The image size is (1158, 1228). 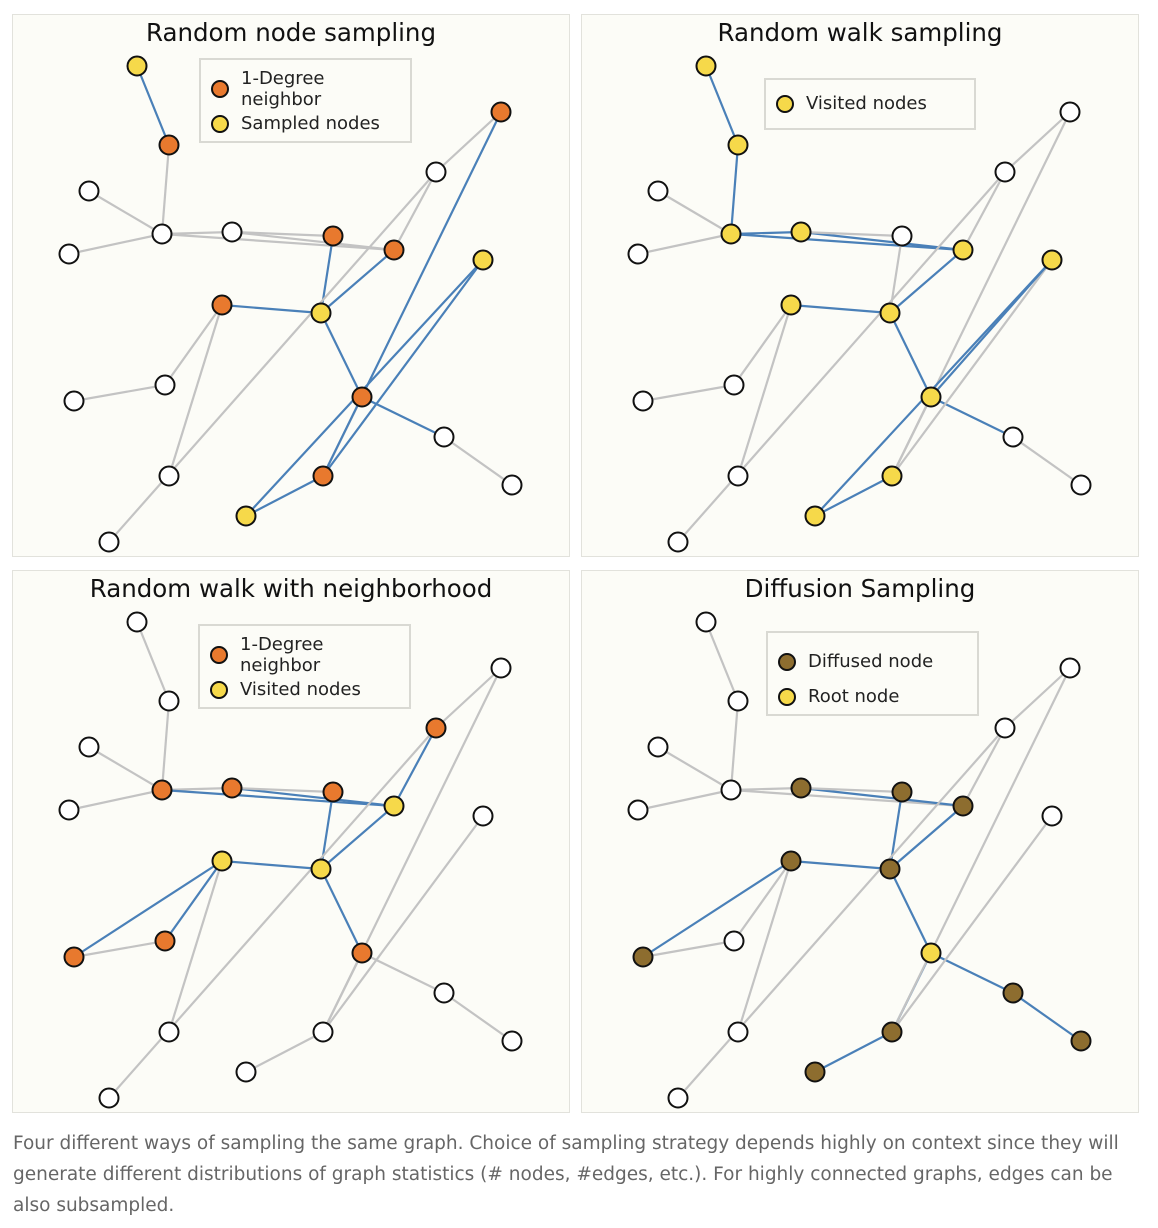 I want to click on legend-label: Sampled nodes, so click(x=310, y=123).